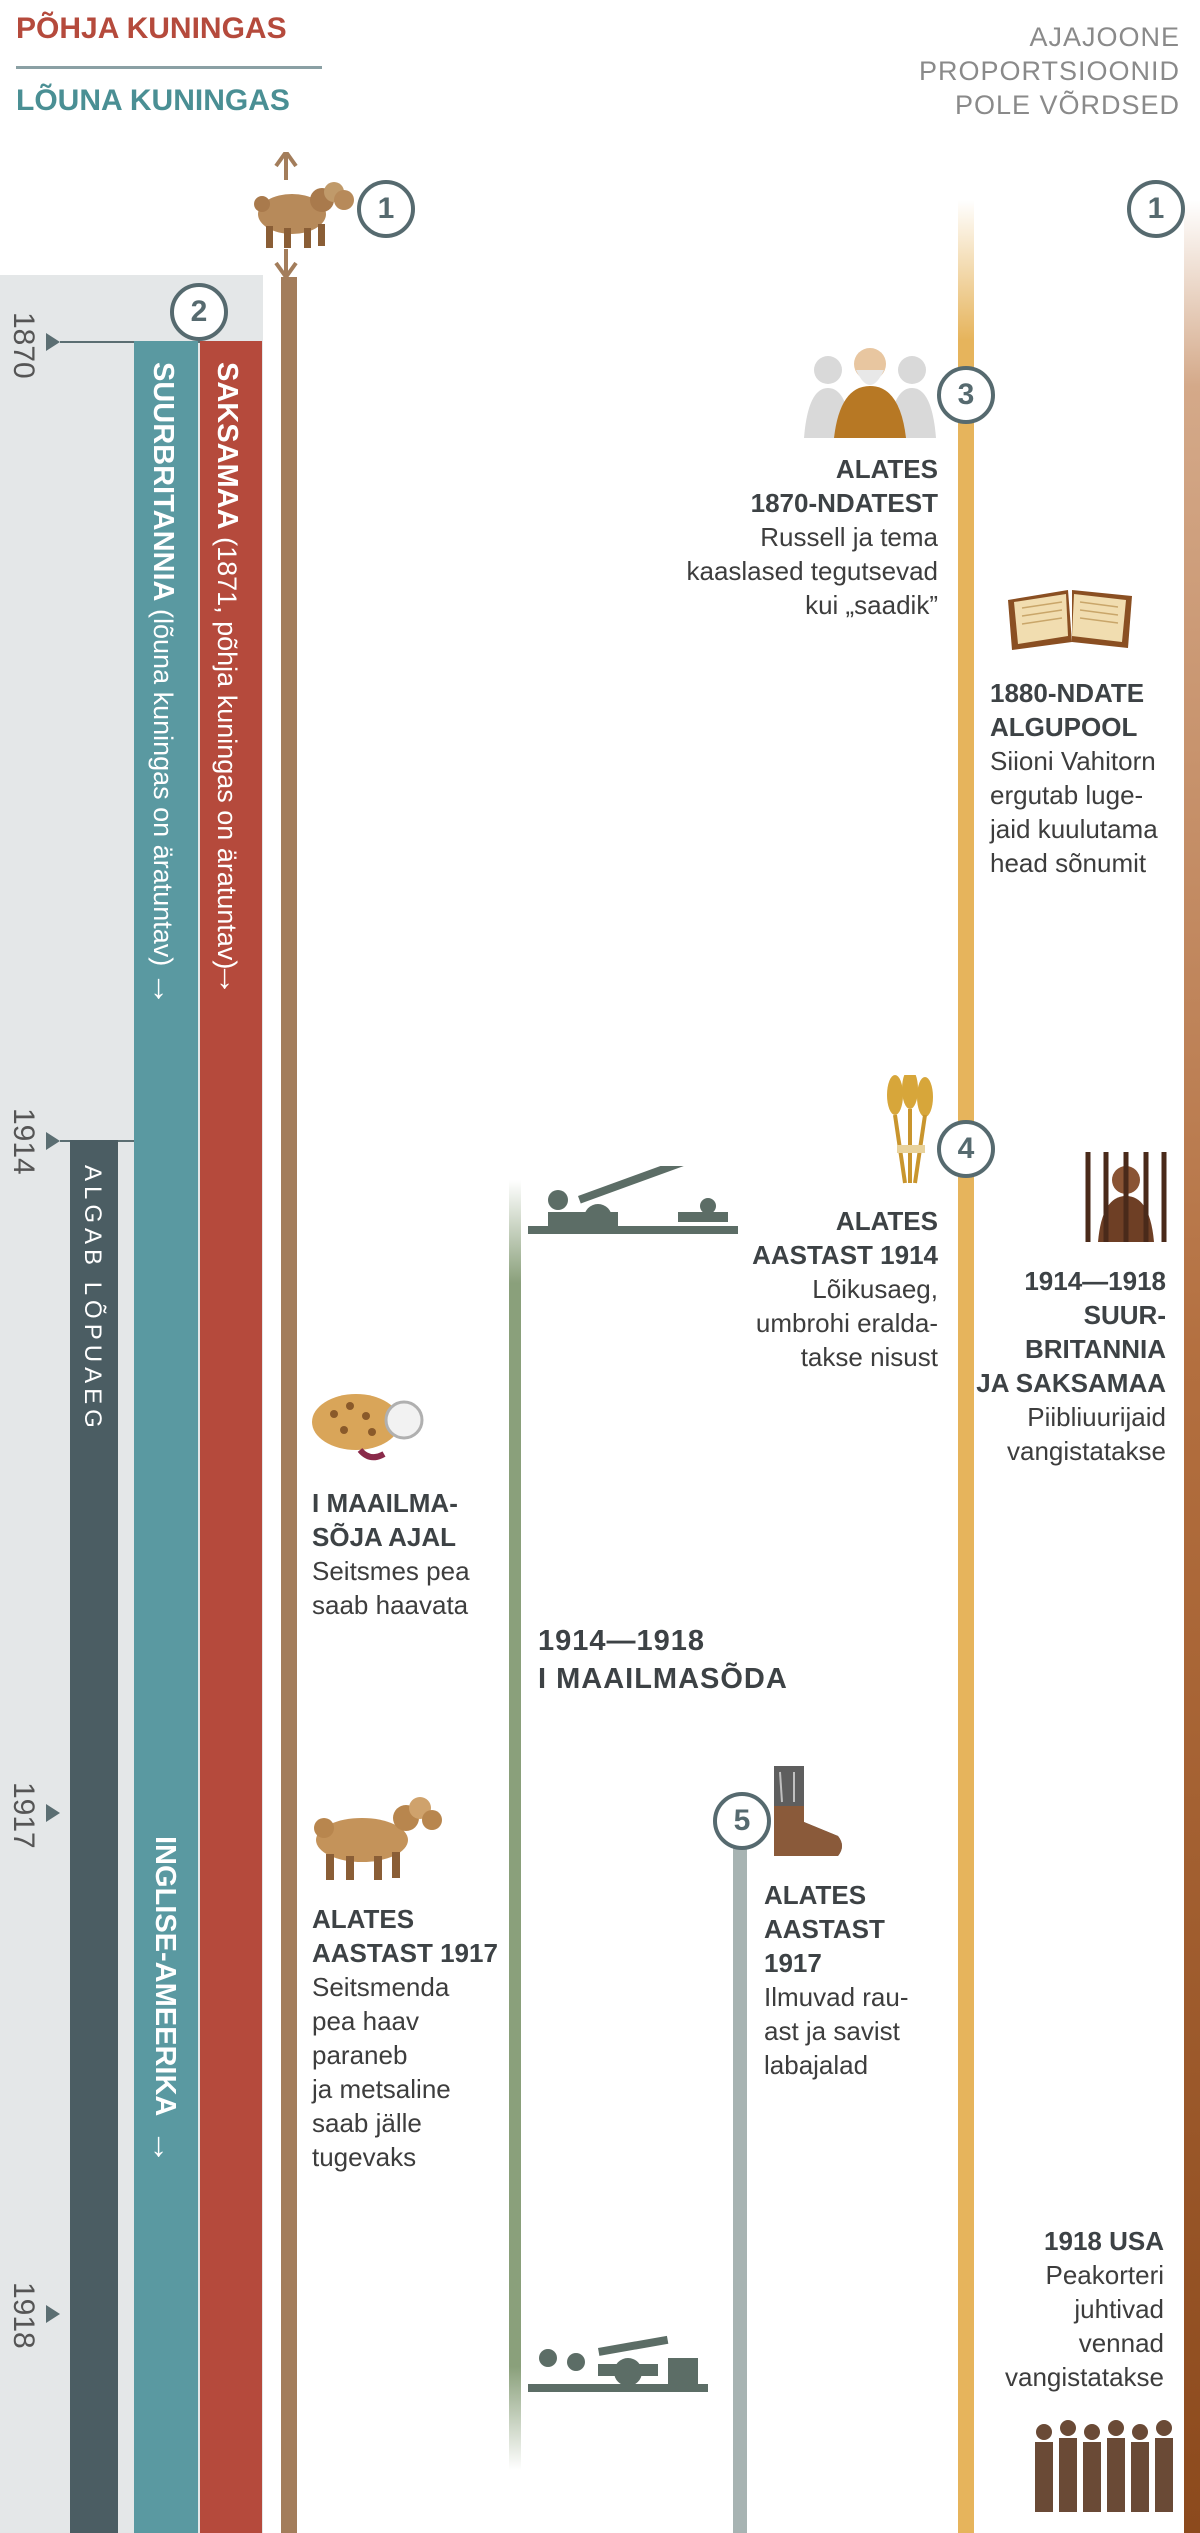  Describe the element at coordinates (199, 312) in the screenshot. I see `marker-2: 2` at that location.